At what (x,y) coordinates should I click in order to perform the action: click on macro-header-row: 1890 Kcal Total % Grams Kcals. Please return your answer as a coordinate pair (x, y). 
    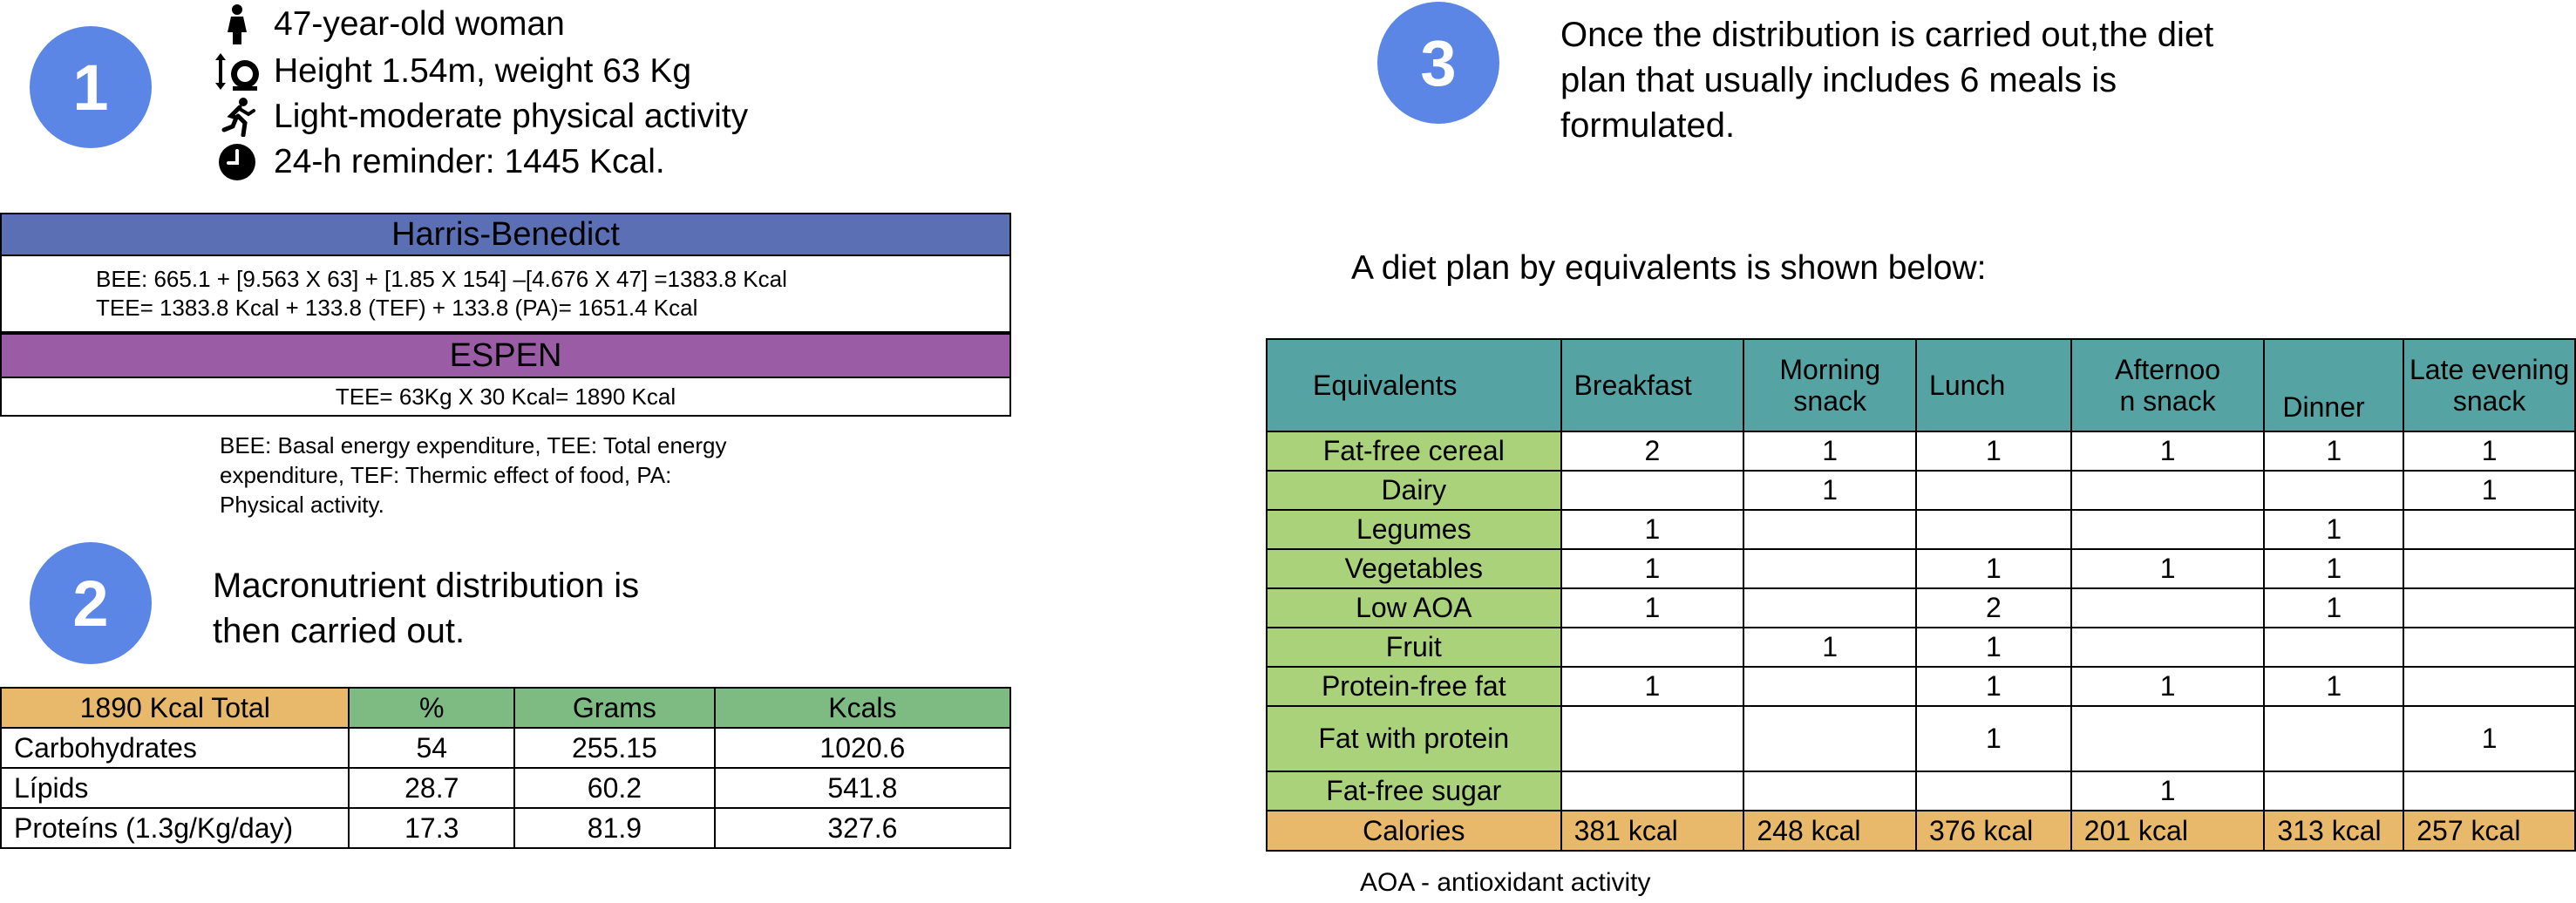
    Looking at the image, I should click on (506, 708).